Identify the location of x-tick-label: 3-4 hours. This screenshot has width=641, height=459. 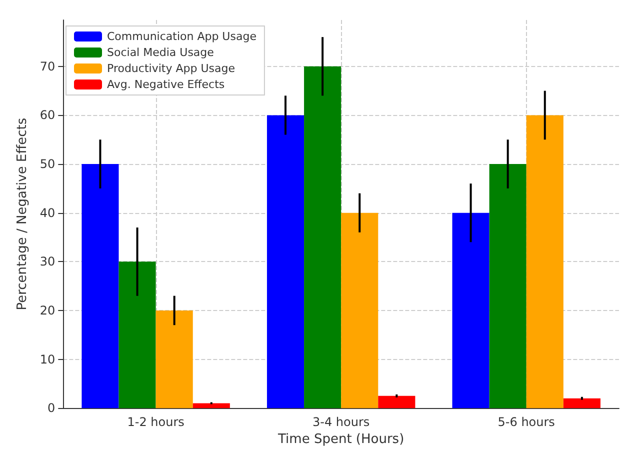
(341, 422).